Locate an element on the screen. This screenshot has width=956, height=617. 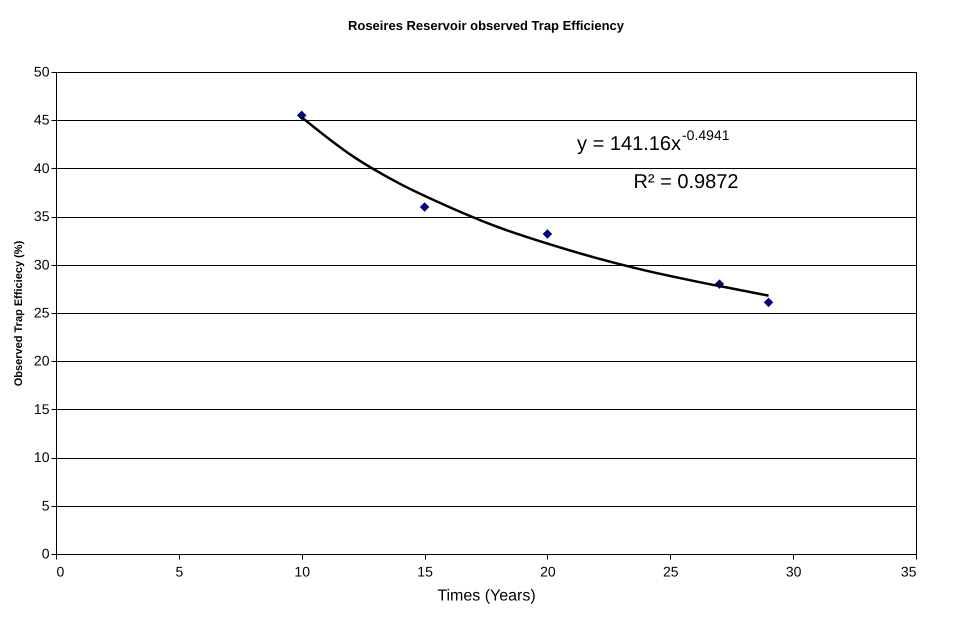
x-tick-label: 35 is located at coordinates (908, 572).